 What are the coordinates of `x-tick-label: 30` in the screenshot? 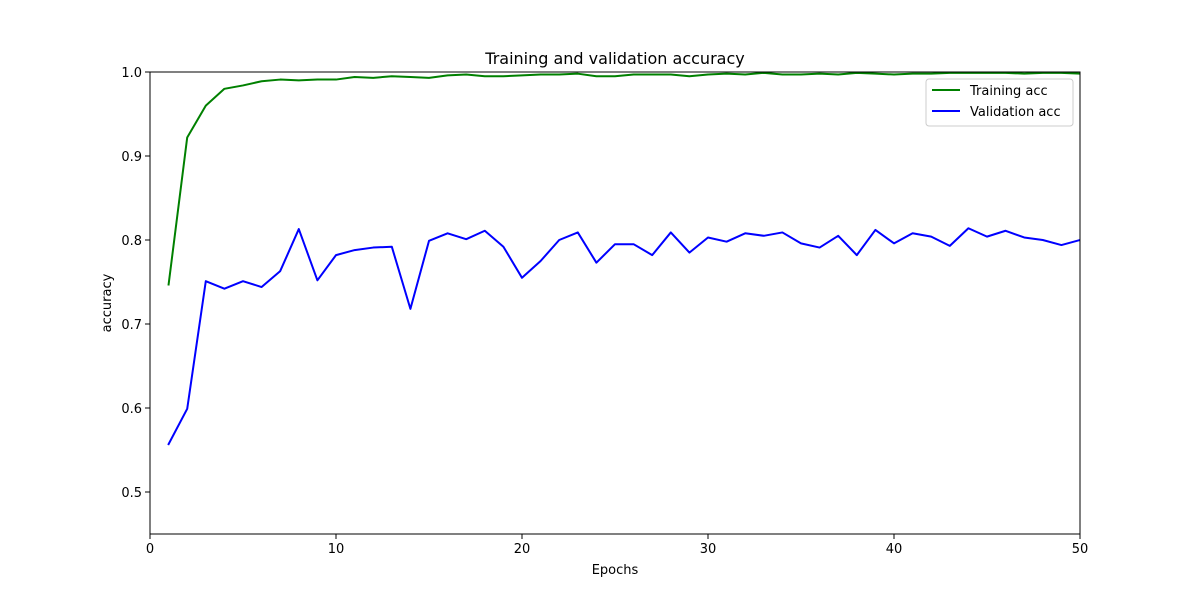 It's located at (708, 549).